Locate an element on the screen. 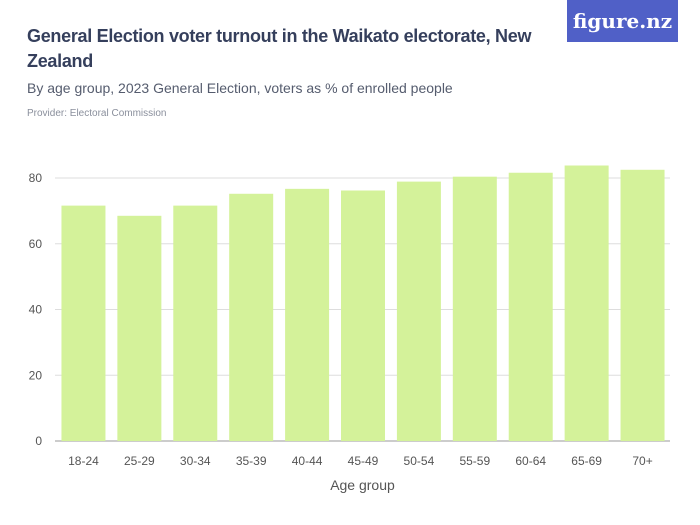 This screenshot has height=525, width=700. y-tick-label: 80 is located at coordinates (36, 178).